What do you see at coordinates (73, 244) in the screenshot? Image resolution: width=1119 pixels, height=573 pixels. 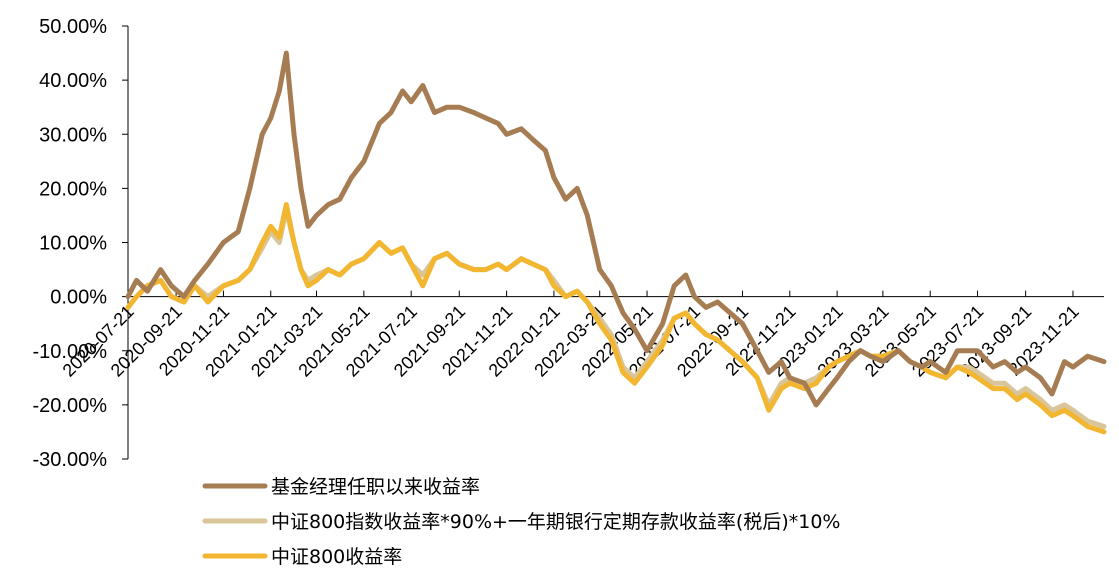 I see `y-tick-label: 10.00%` at bounding box center [73, 244].